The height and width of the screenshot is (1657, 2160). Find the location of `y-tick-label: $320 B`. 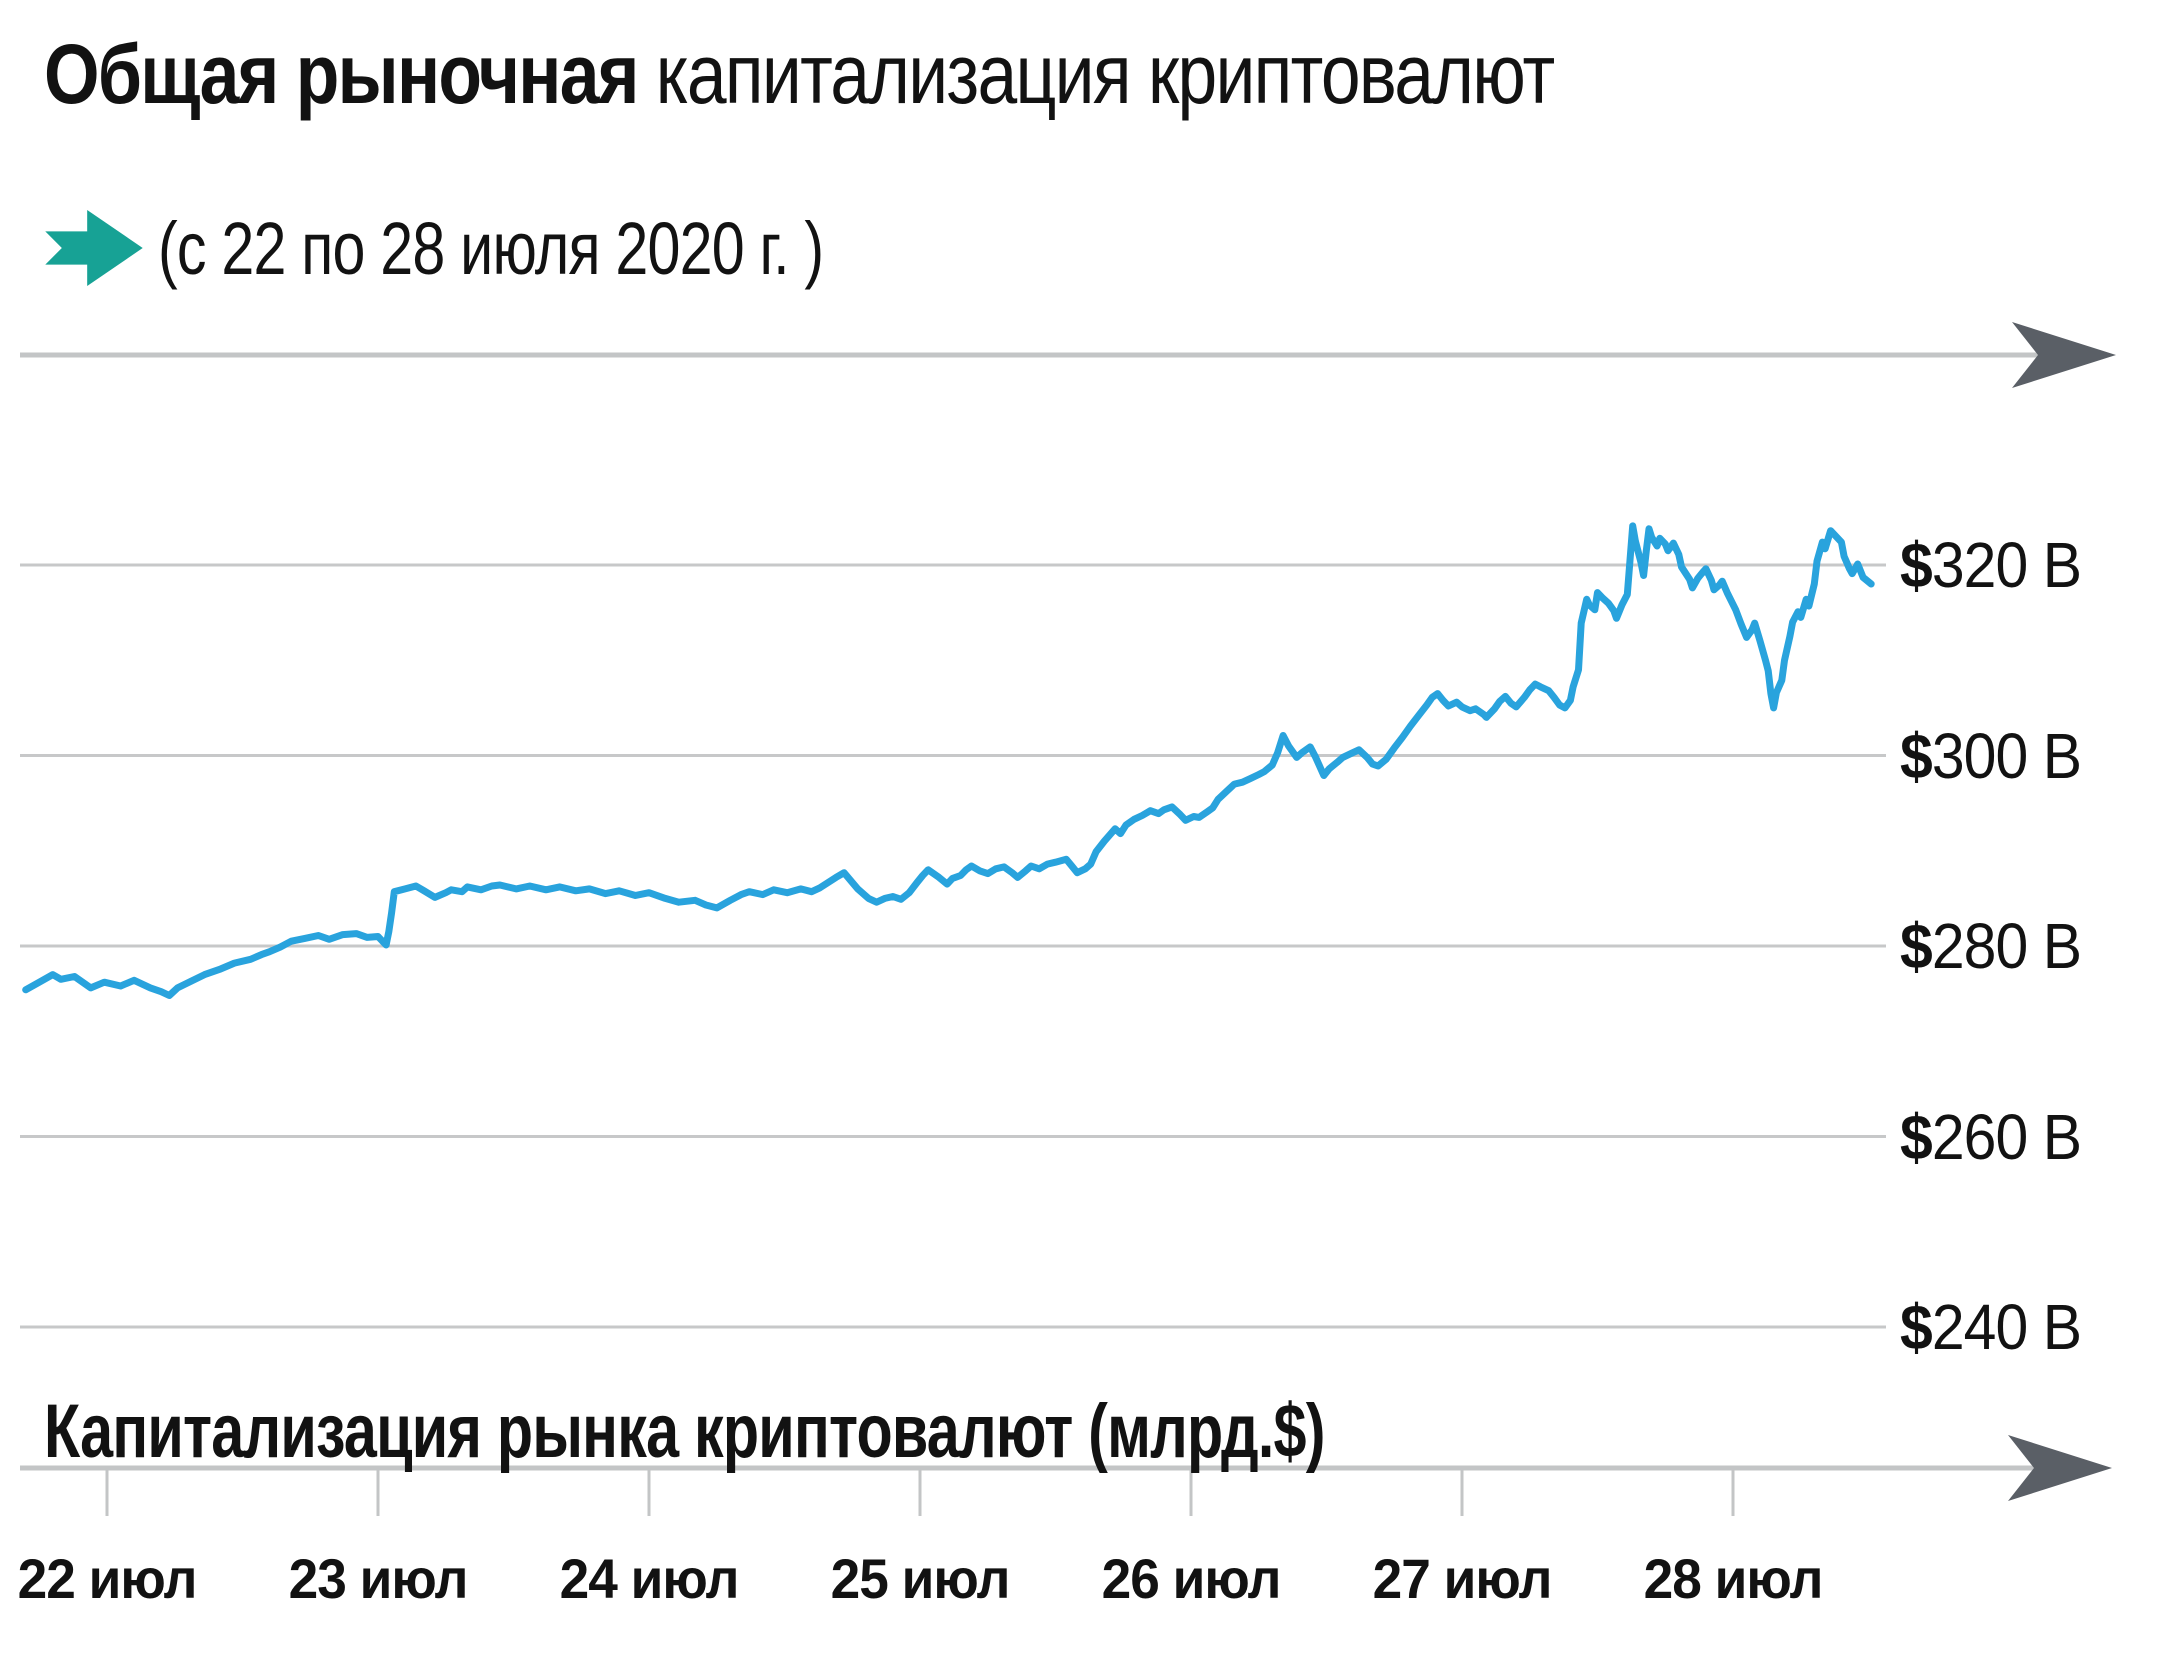

y-tick-label: $320 B is located at coordinates (1991, 565).